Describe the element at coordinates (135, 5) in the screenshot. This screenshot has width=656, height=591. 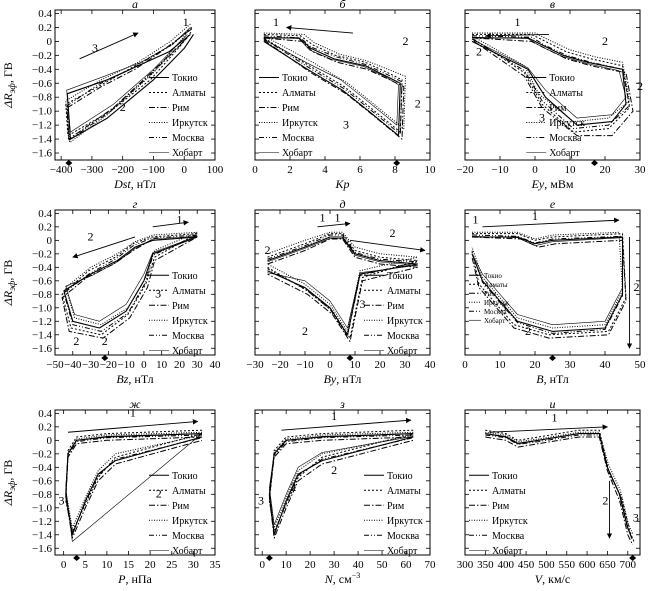
I see `panel-letter: а` at that location.